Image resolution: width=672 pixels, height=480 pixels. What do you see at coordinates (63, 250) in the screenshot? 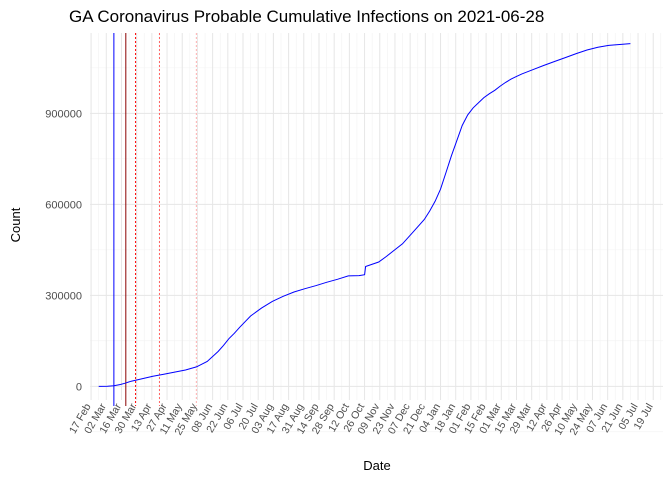
I see `y-axis-ticks: 0 300000 600000 900000` at bounding box center [63, 250].